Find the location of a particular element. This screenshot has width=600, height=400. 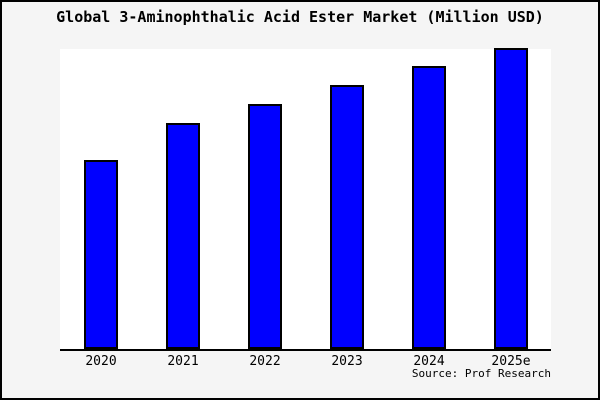

x-tick-label-2021: 2021 is located at coordinates (183, 361).